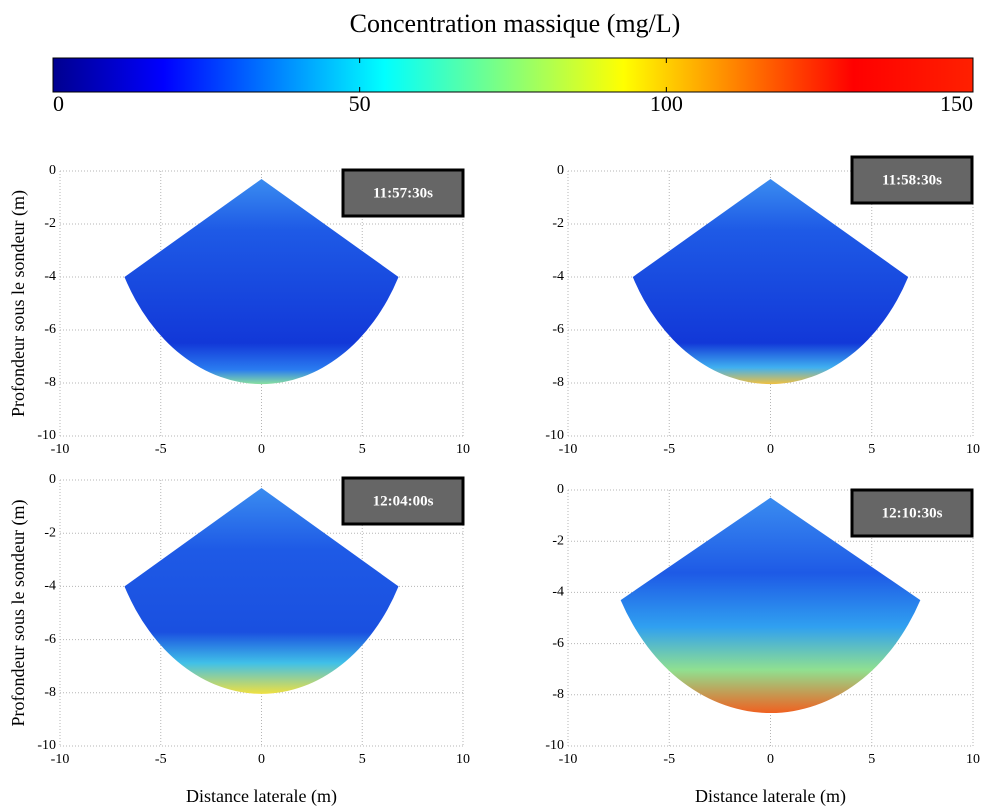 This screenshot has width=997, height=809. Describe the element at coordinates (513, 75) in the screenshot. I see `colorbar` at that location.